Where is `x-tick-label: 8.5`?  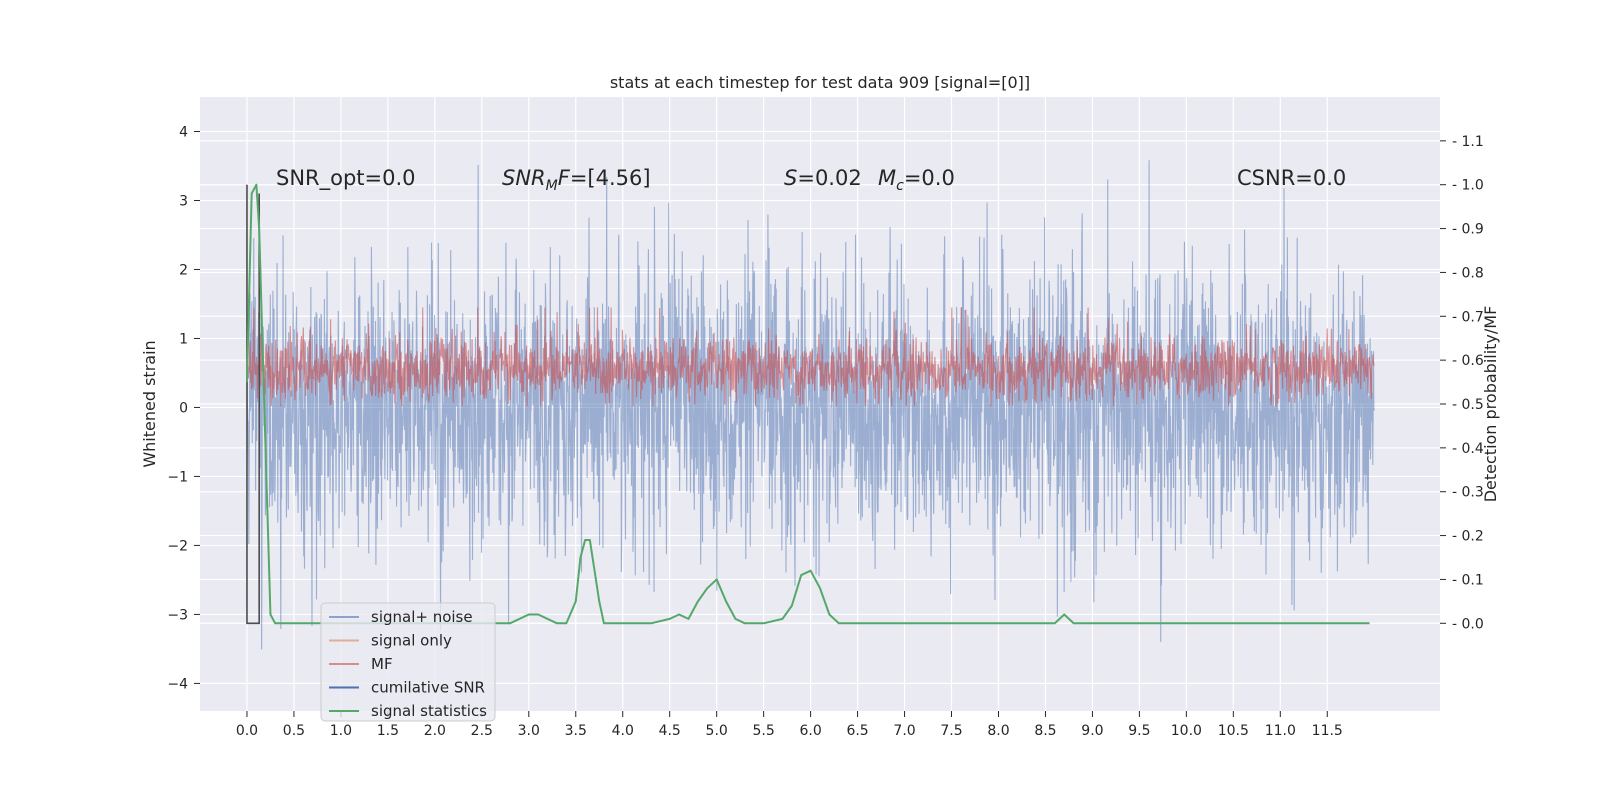
x-tick-label: 8.5 is located at coordinates (1045, 731).